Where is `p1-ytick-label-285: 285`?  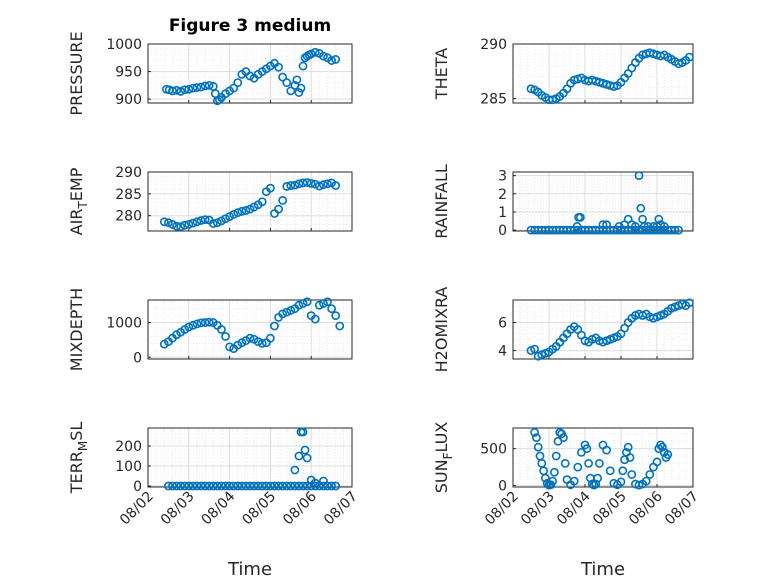 p1-ytick-label-285: 285 is located at coordinates (493, 100).